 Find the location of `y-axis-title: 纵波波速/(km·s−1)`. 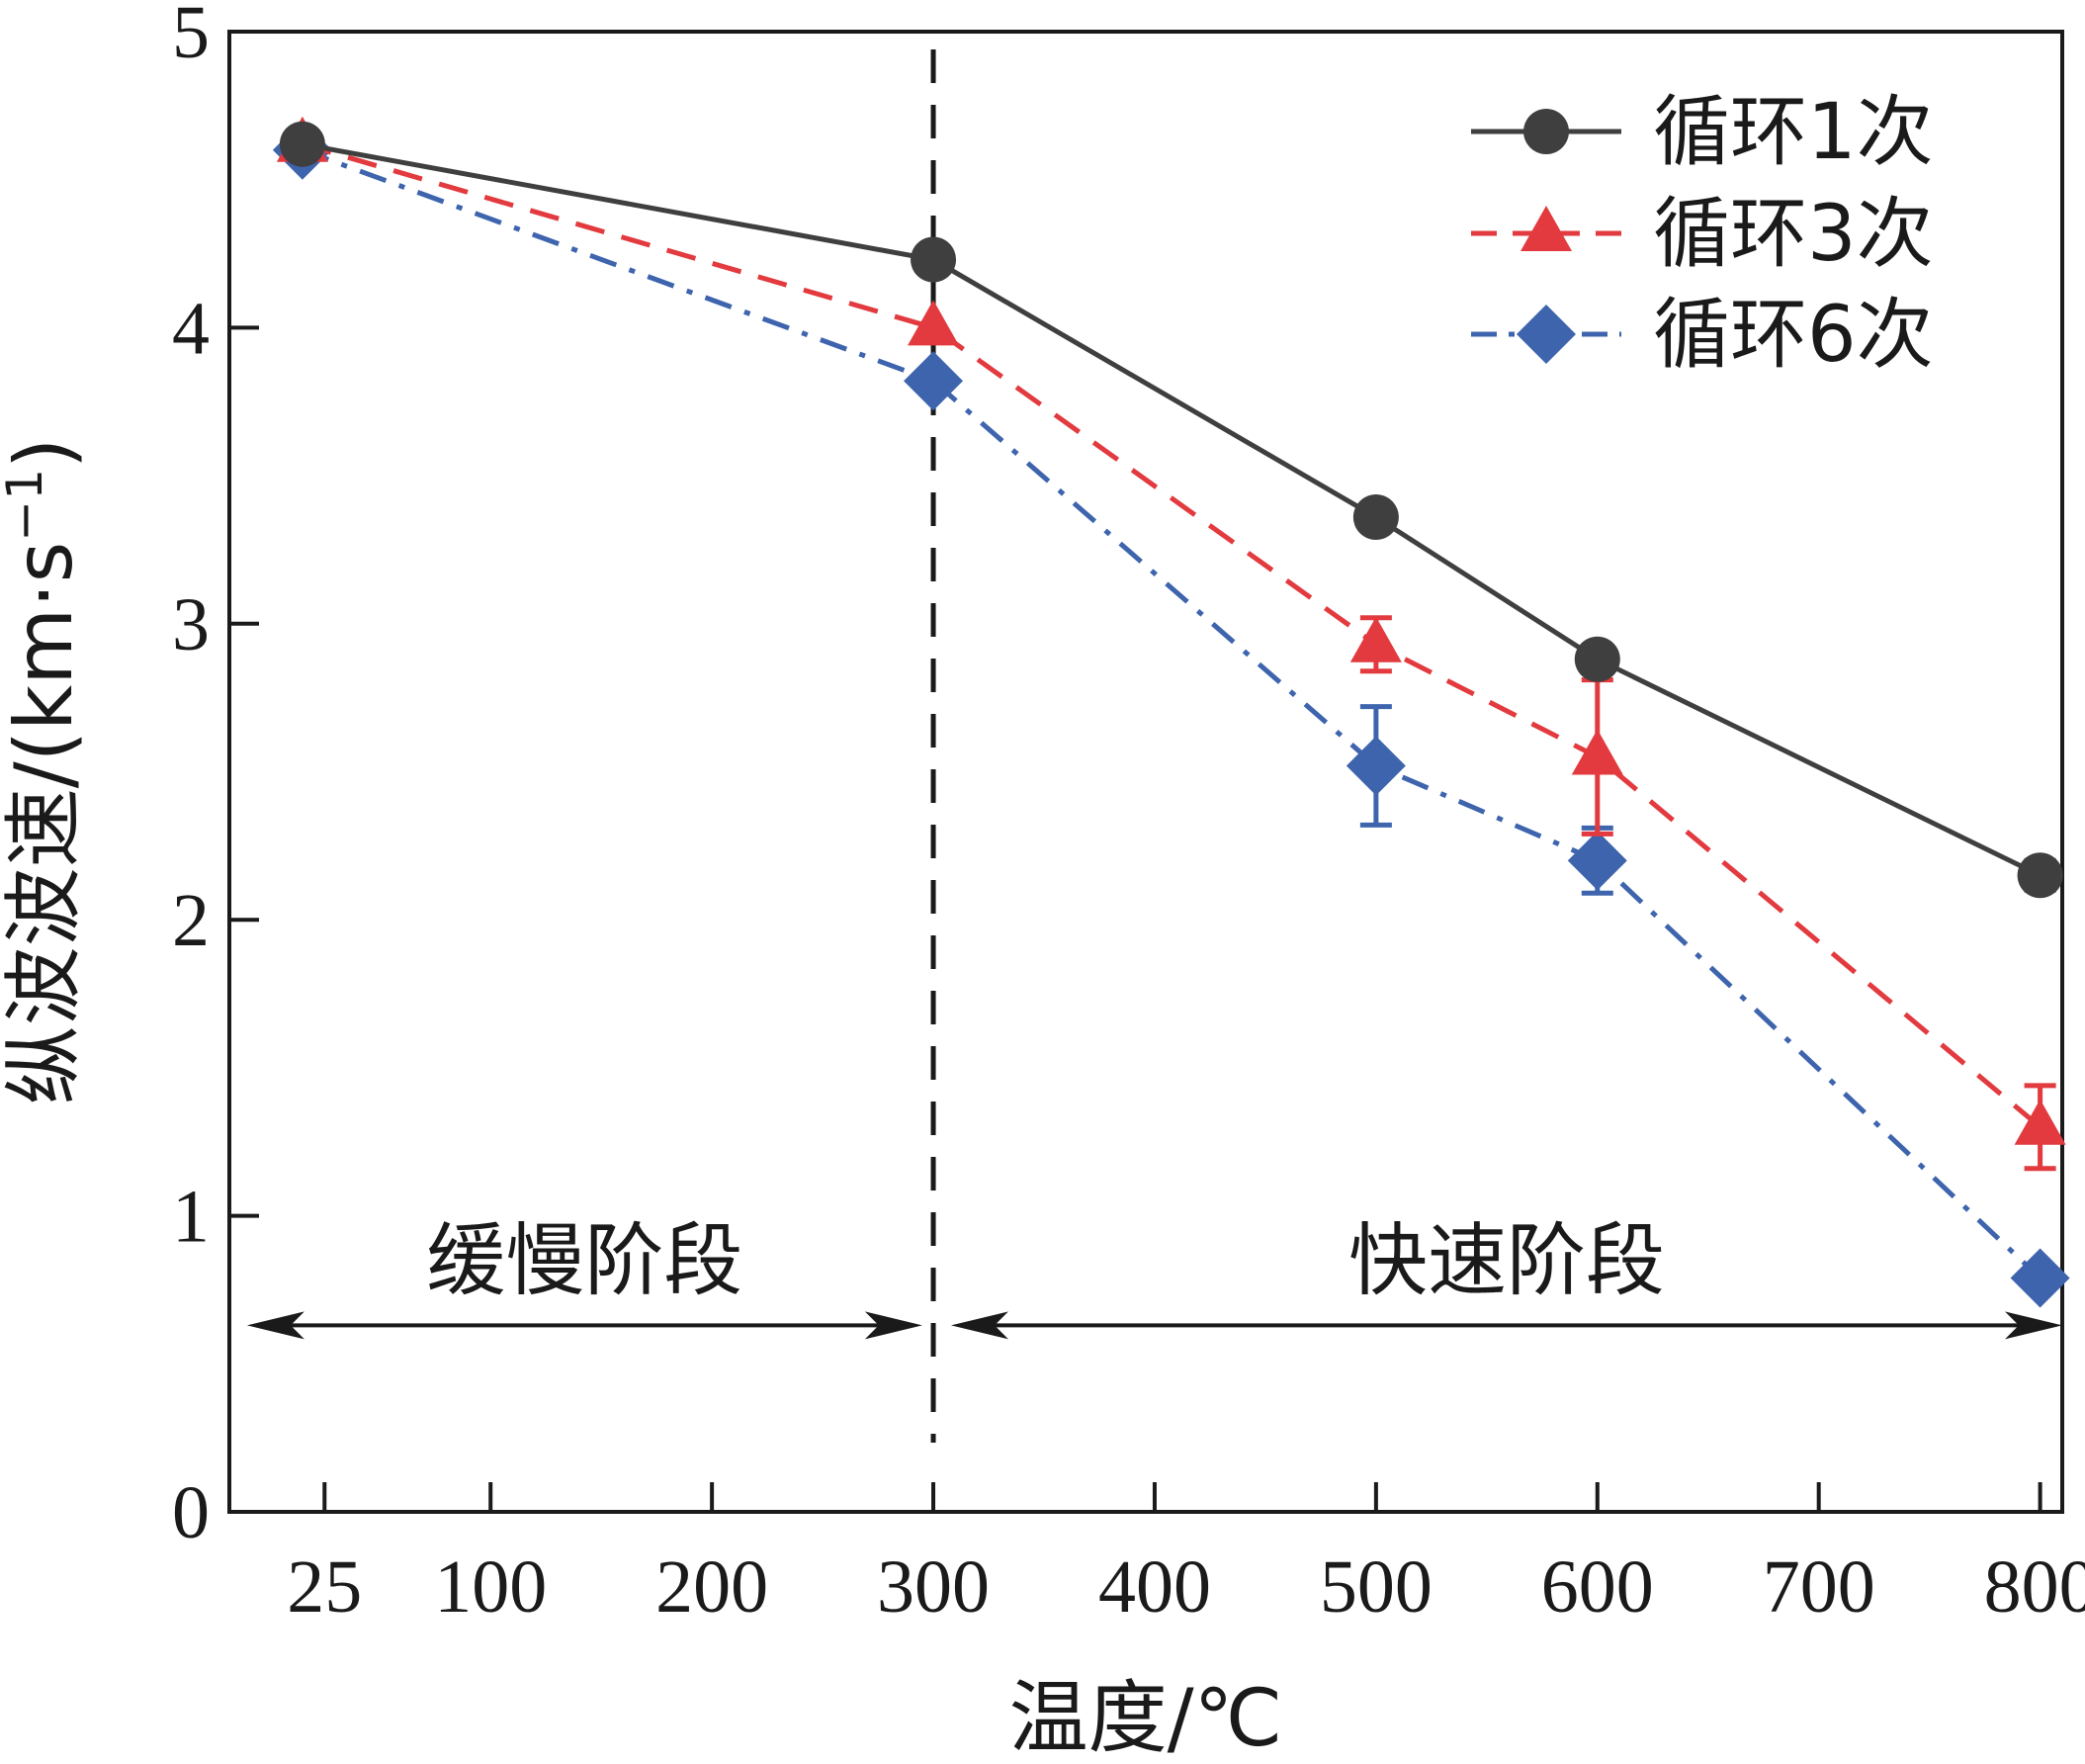

y-axis-title: 纵波波速/(km·s−1) is located at coordinates (45, 771).